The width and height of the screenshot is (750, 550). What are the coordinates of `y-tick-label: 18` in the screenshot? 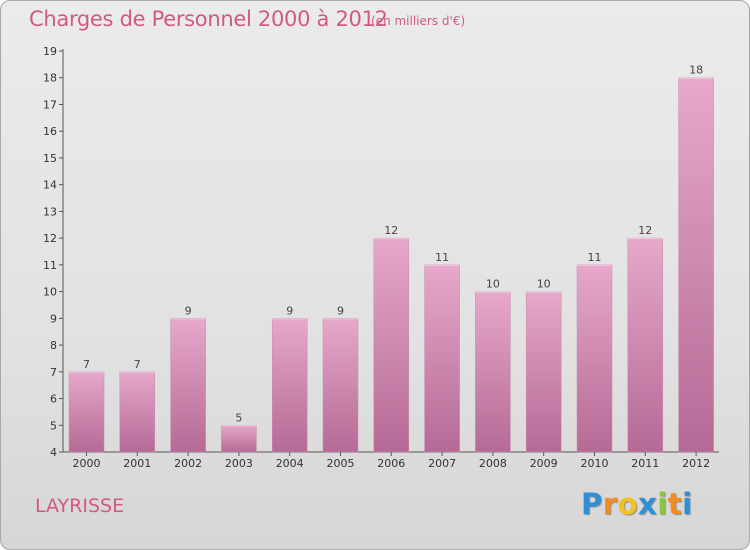 It's located at (50, 78).